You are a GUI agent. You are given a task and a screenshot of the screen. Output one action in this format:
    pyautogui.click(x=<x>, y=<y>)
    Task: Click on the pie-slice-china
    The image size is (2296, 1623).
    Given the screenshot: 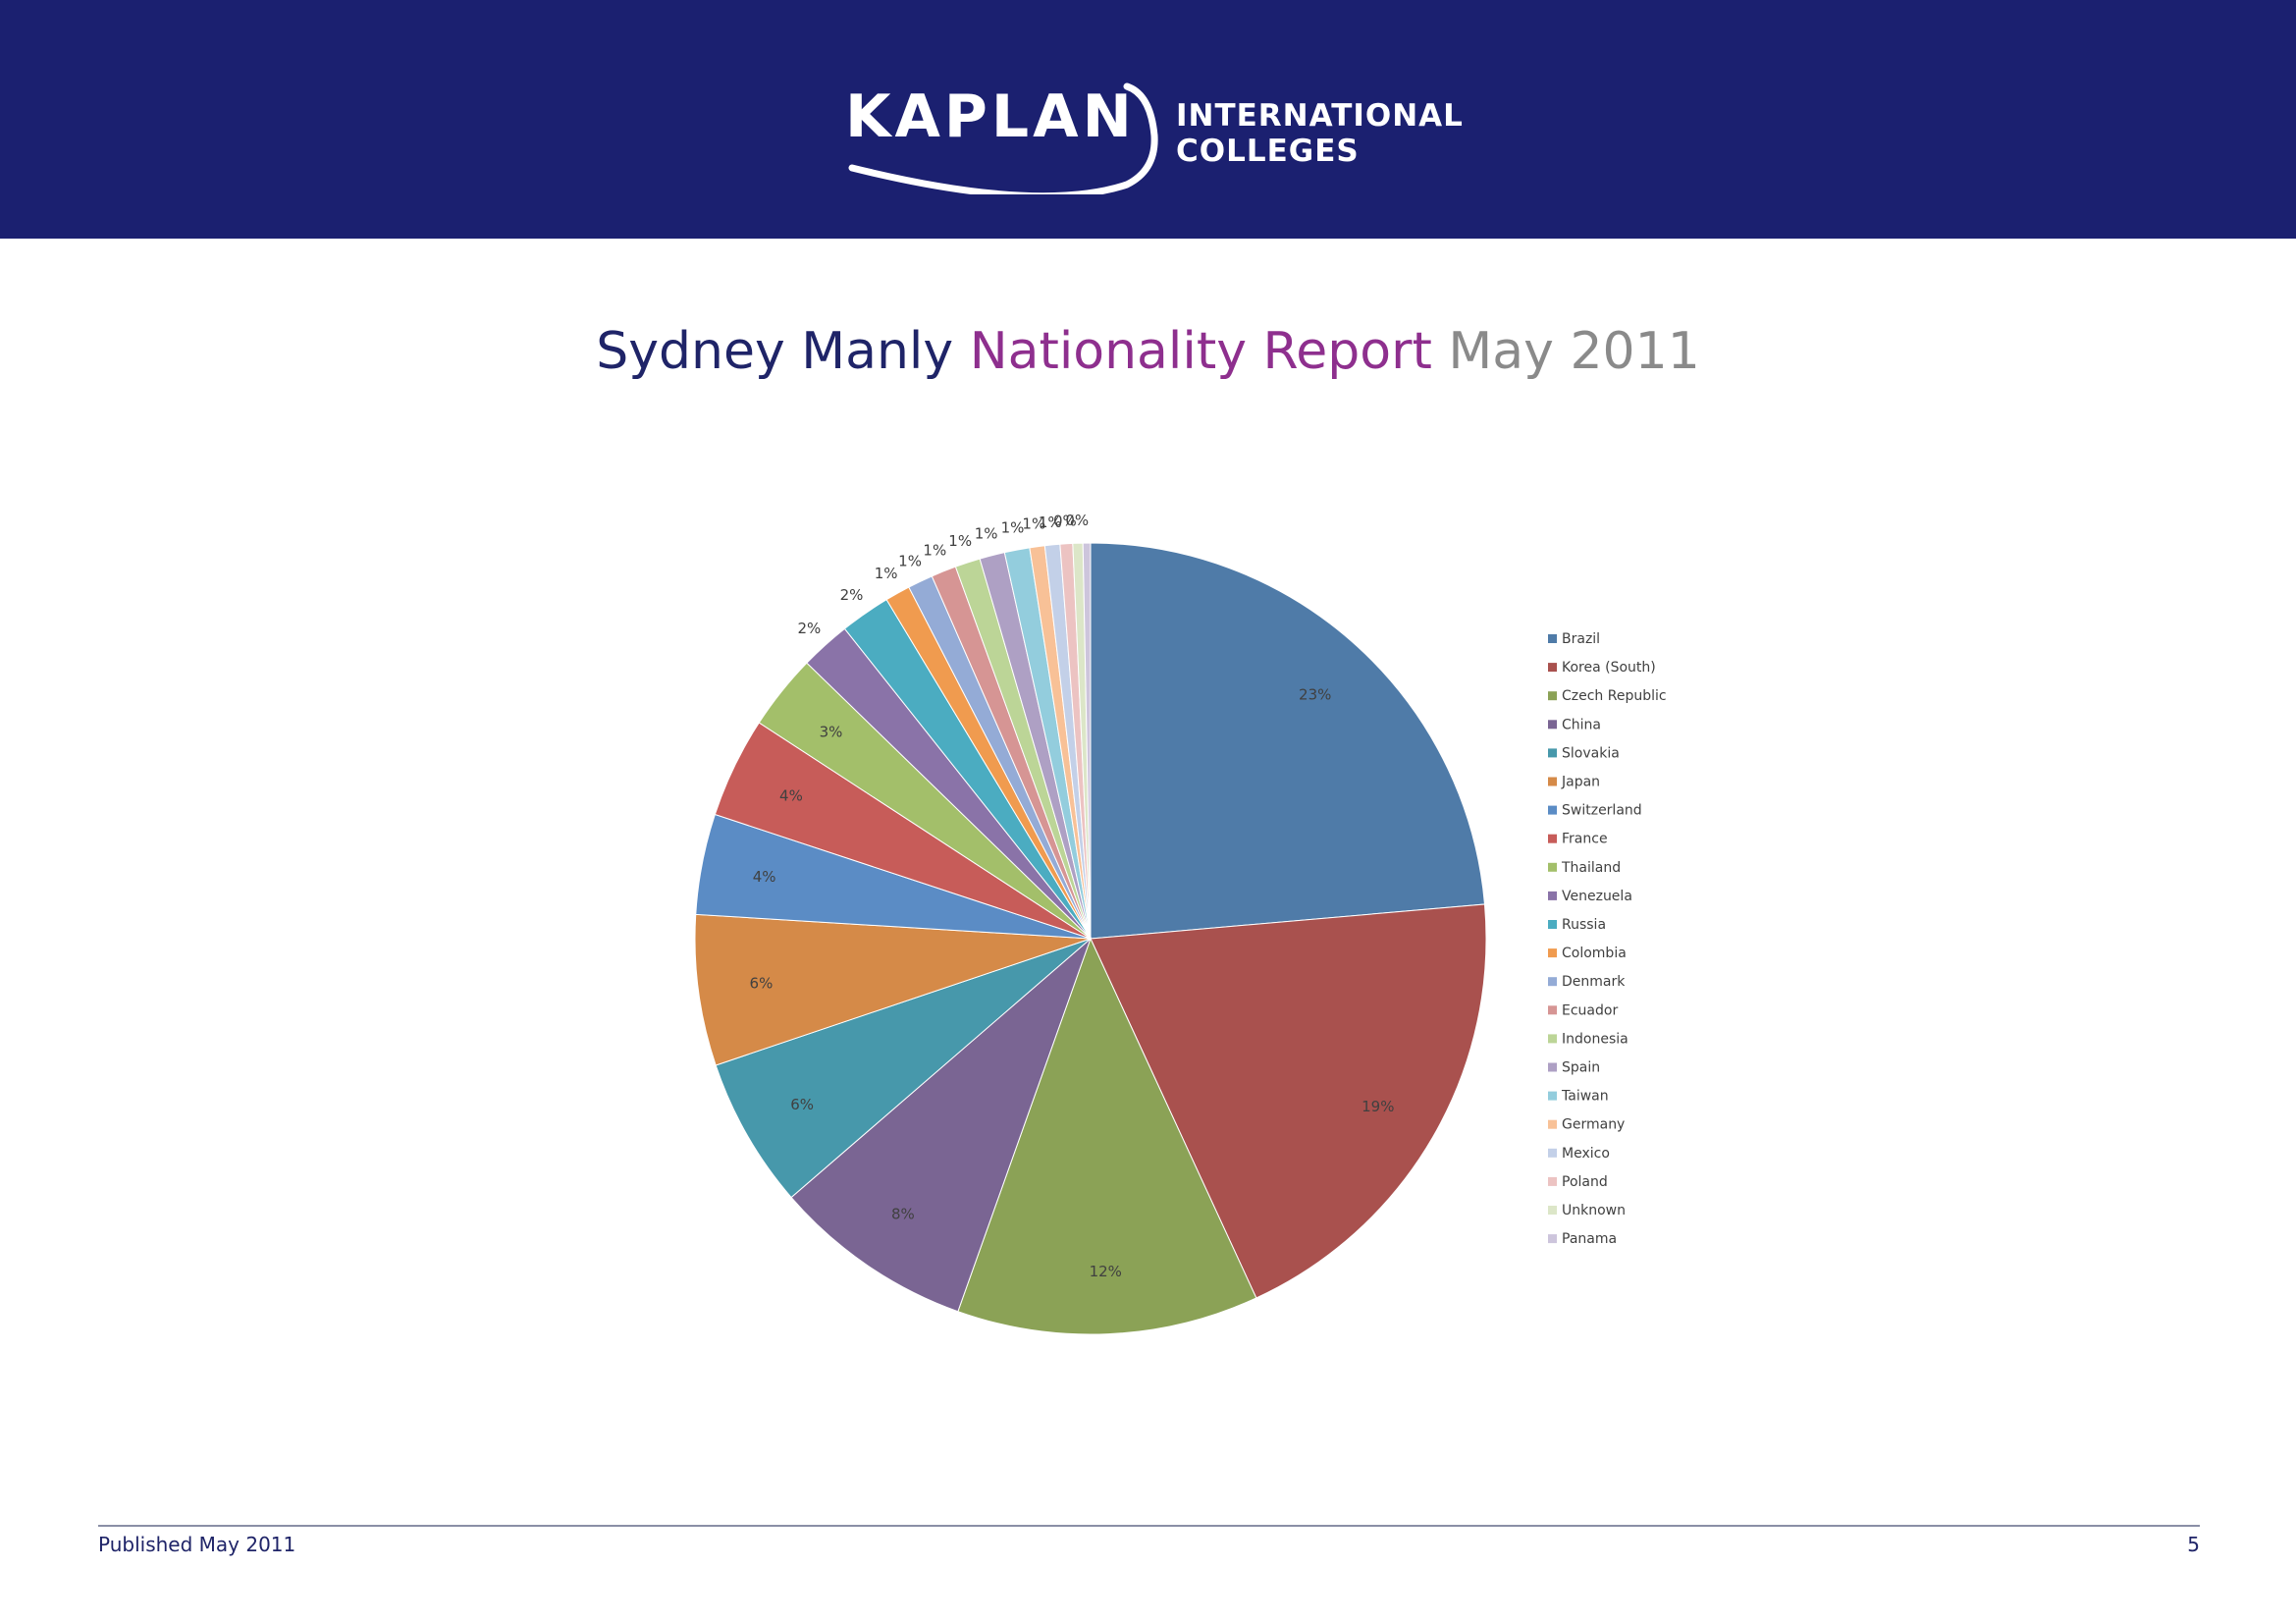 What is the action you would take?
    pyautogui.click(x=941, y=1125)
    